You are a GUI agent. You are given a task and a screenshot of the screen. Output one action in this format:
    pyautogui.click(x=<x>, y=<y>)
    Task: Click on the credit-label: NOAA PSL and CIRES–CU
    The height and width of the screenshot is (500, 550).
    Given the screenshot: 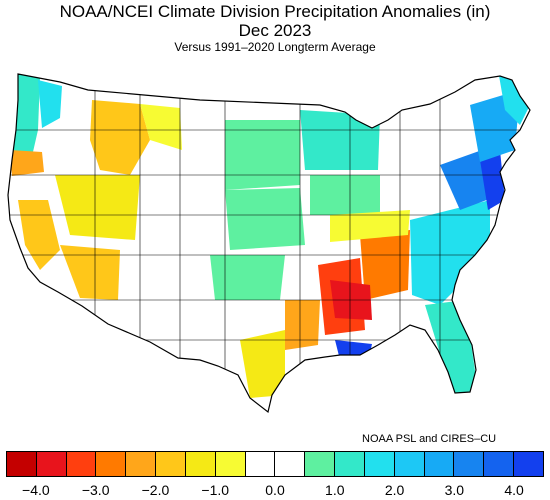 What is the action you would take?
    pyautogui.click(x=429, y=439)
    